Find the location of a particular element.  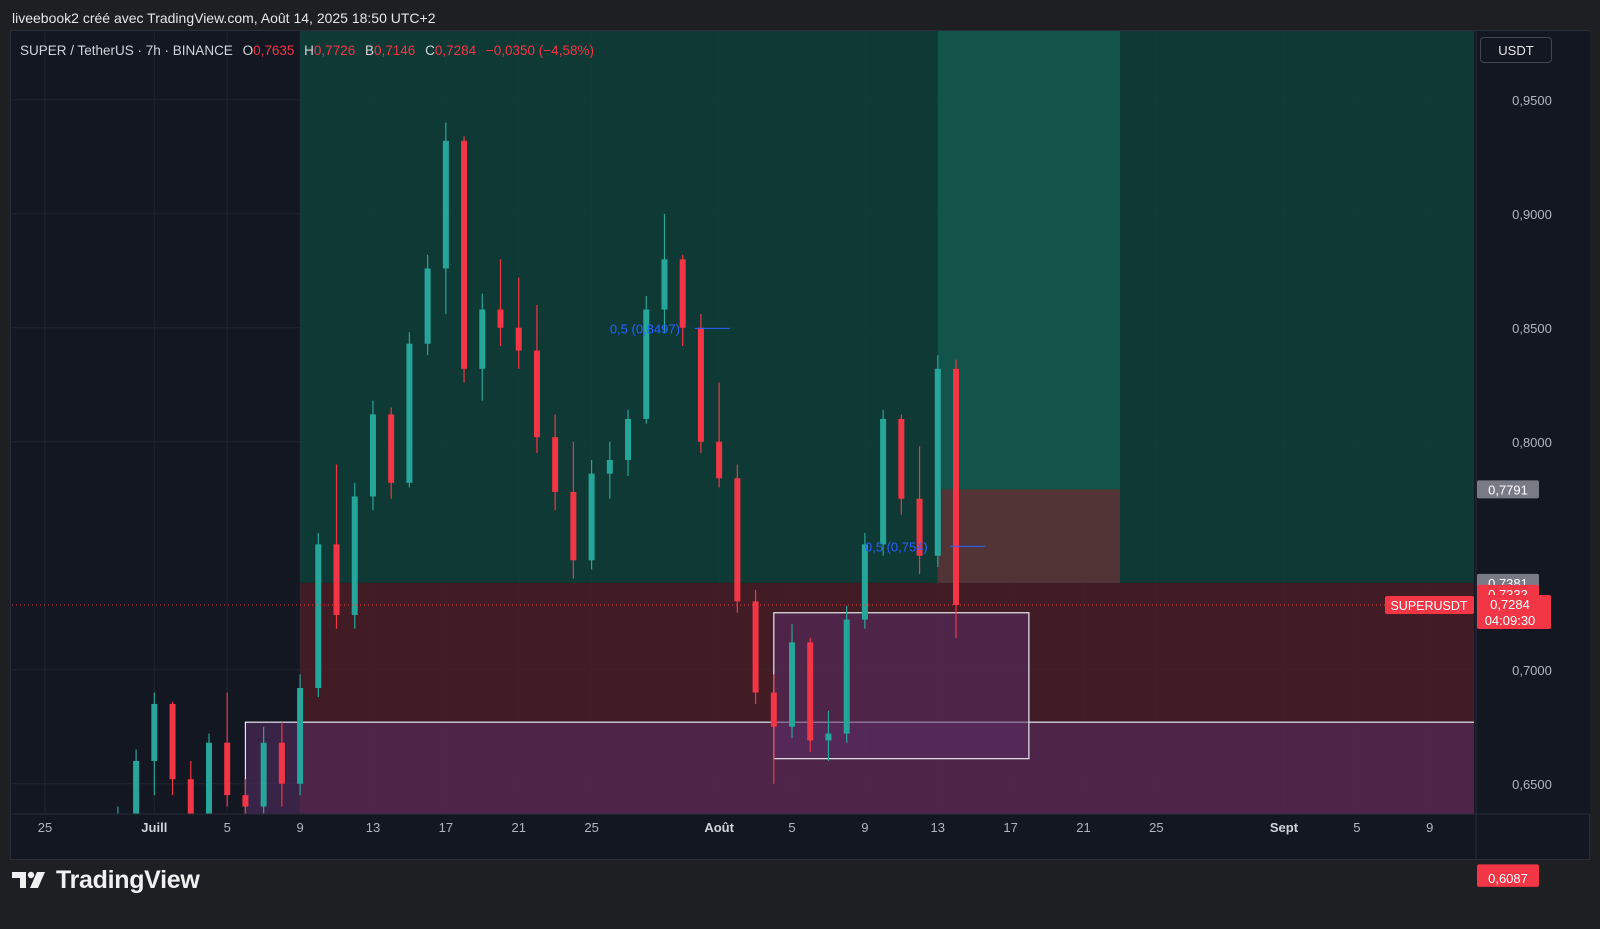

y-tick-label: 0,9000 is located at coordinates (1532, 214).